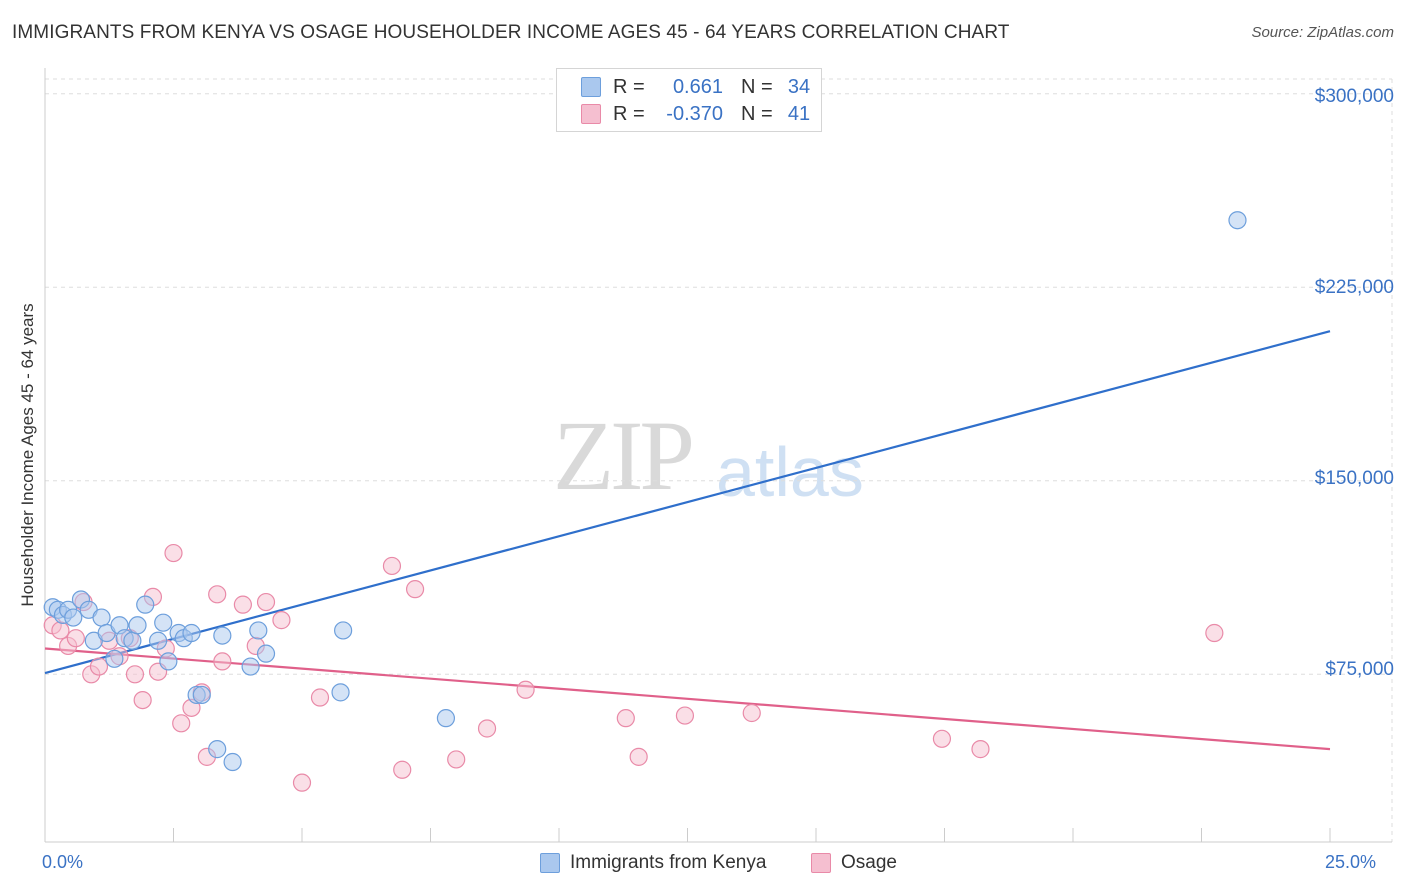 The width and height of the screenshot is (1406, 892). Describe the element at coordinates (591, 114) in the screenshot. I see `legend-swatch-pink` at that location.